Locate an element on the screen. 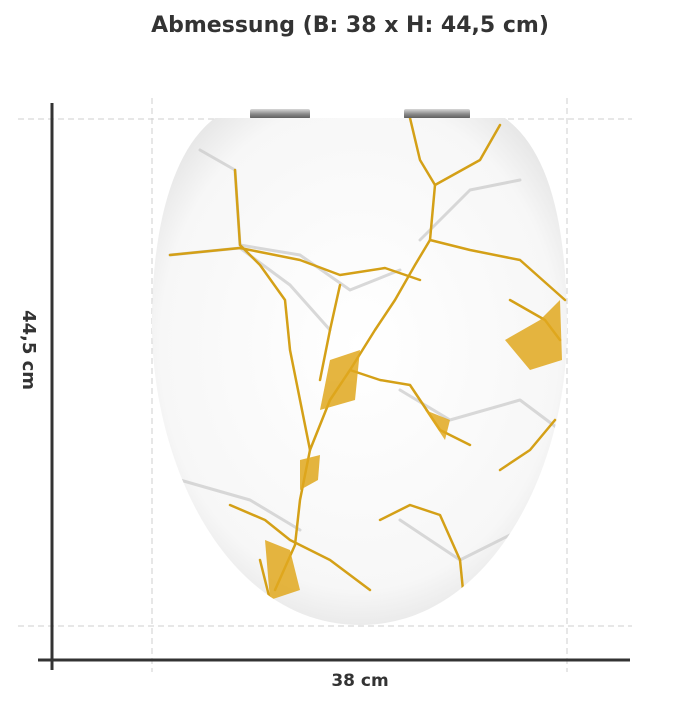 The height and width of the screenshot is (704, 700). title: Abmessung (B: 38 x H: 44,5 cm) is located at coordinates (350, 25).